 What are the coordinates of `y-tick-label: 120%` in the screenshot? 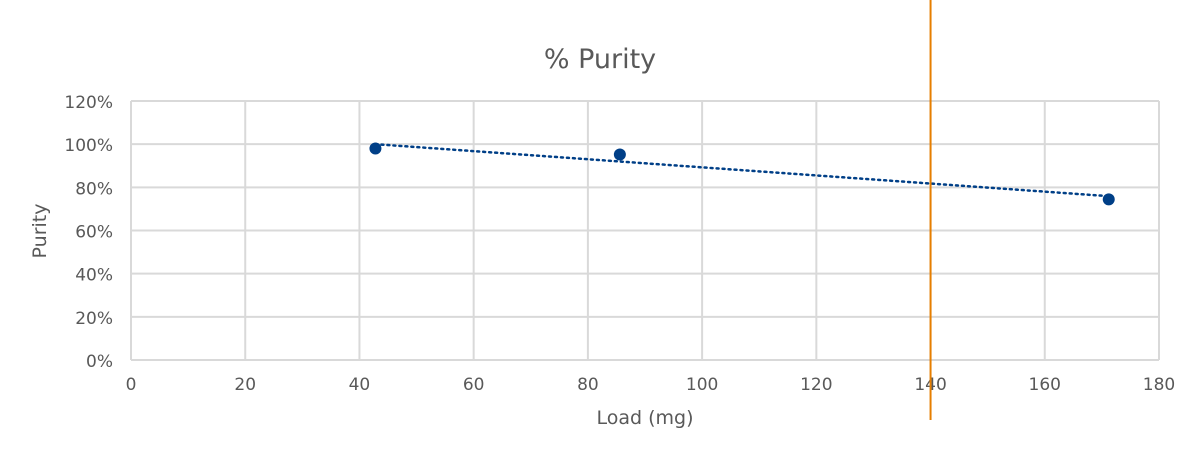 It's located at (88, 103).